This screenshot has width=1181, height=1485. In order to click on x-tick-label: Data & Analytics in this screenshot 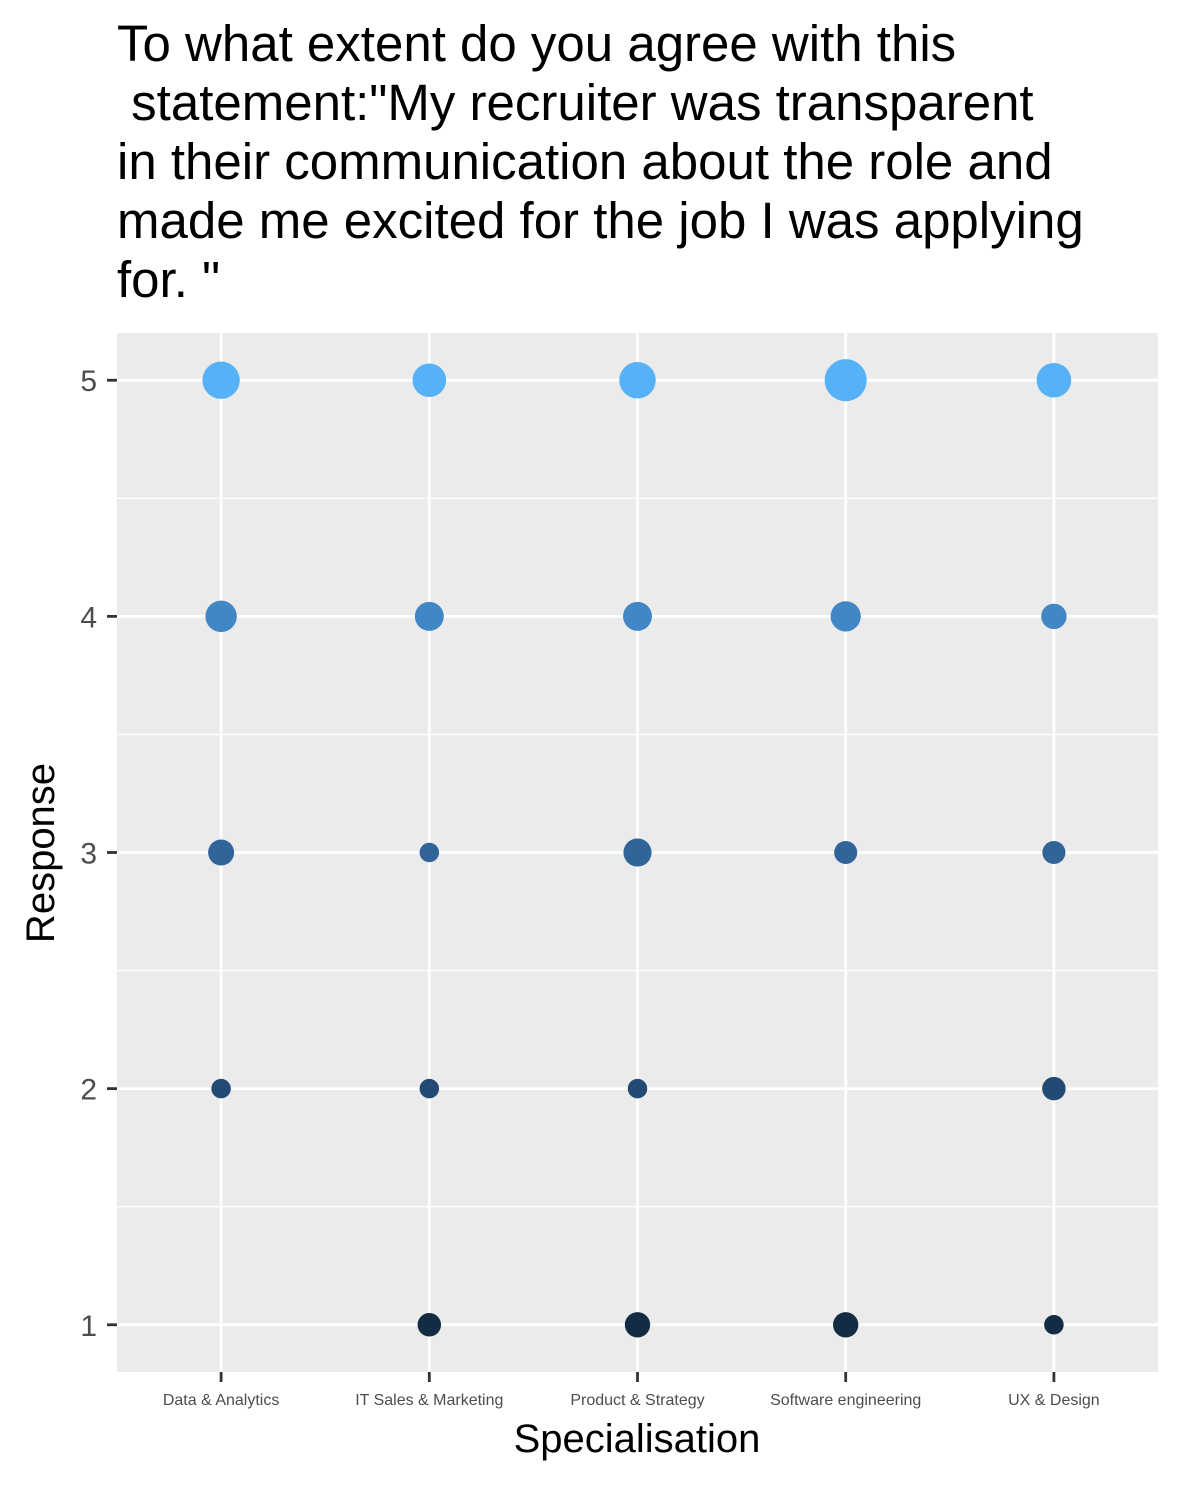, I will do `click(221, 1400)`.